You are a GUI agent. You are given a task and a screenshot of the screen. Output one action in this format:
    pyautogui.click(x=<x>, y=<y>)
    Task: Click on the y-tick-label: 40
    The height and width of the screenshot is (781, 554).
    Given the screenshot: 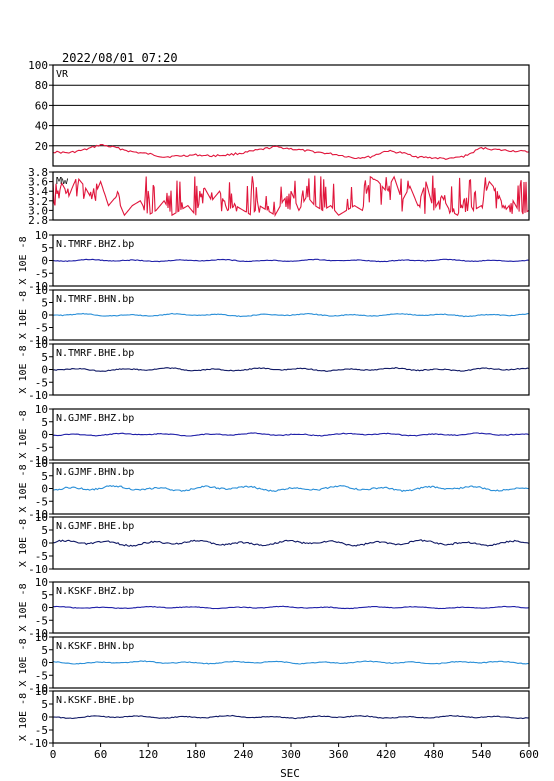 What is the action you would take?
    pyautogui.click(x=41, y=126)
    